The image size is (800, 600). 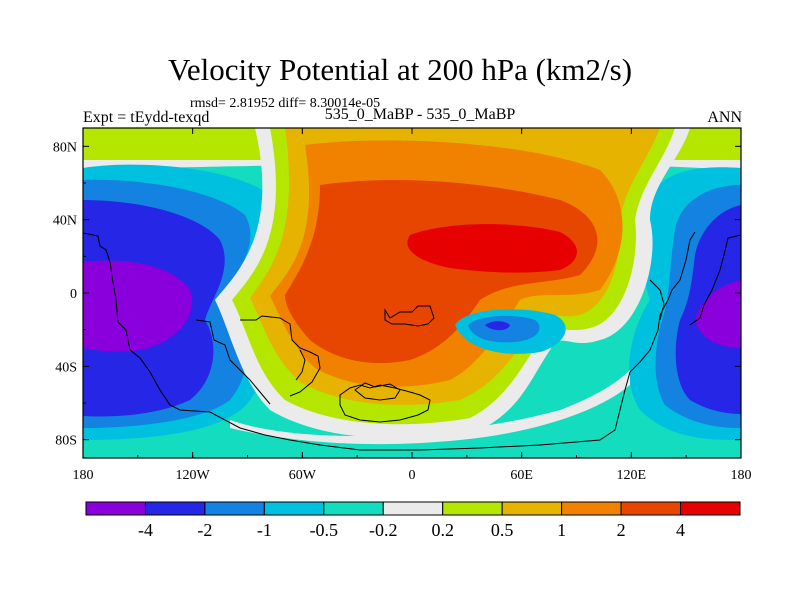 What do you see at coordinates (66, 367) in the screenshot?
I see `y-tick-label: 40S` at bounding box center [66, 367].